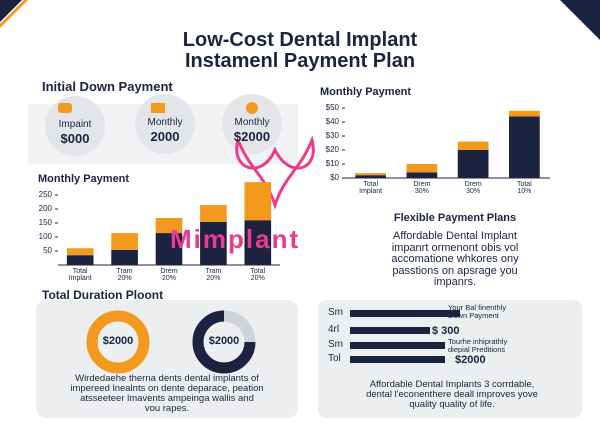 This screenshot has width=600, height=429. Describe the element at coordinates (46, 208) in the screenshot. I see `y-tick-label: 200` at that location.